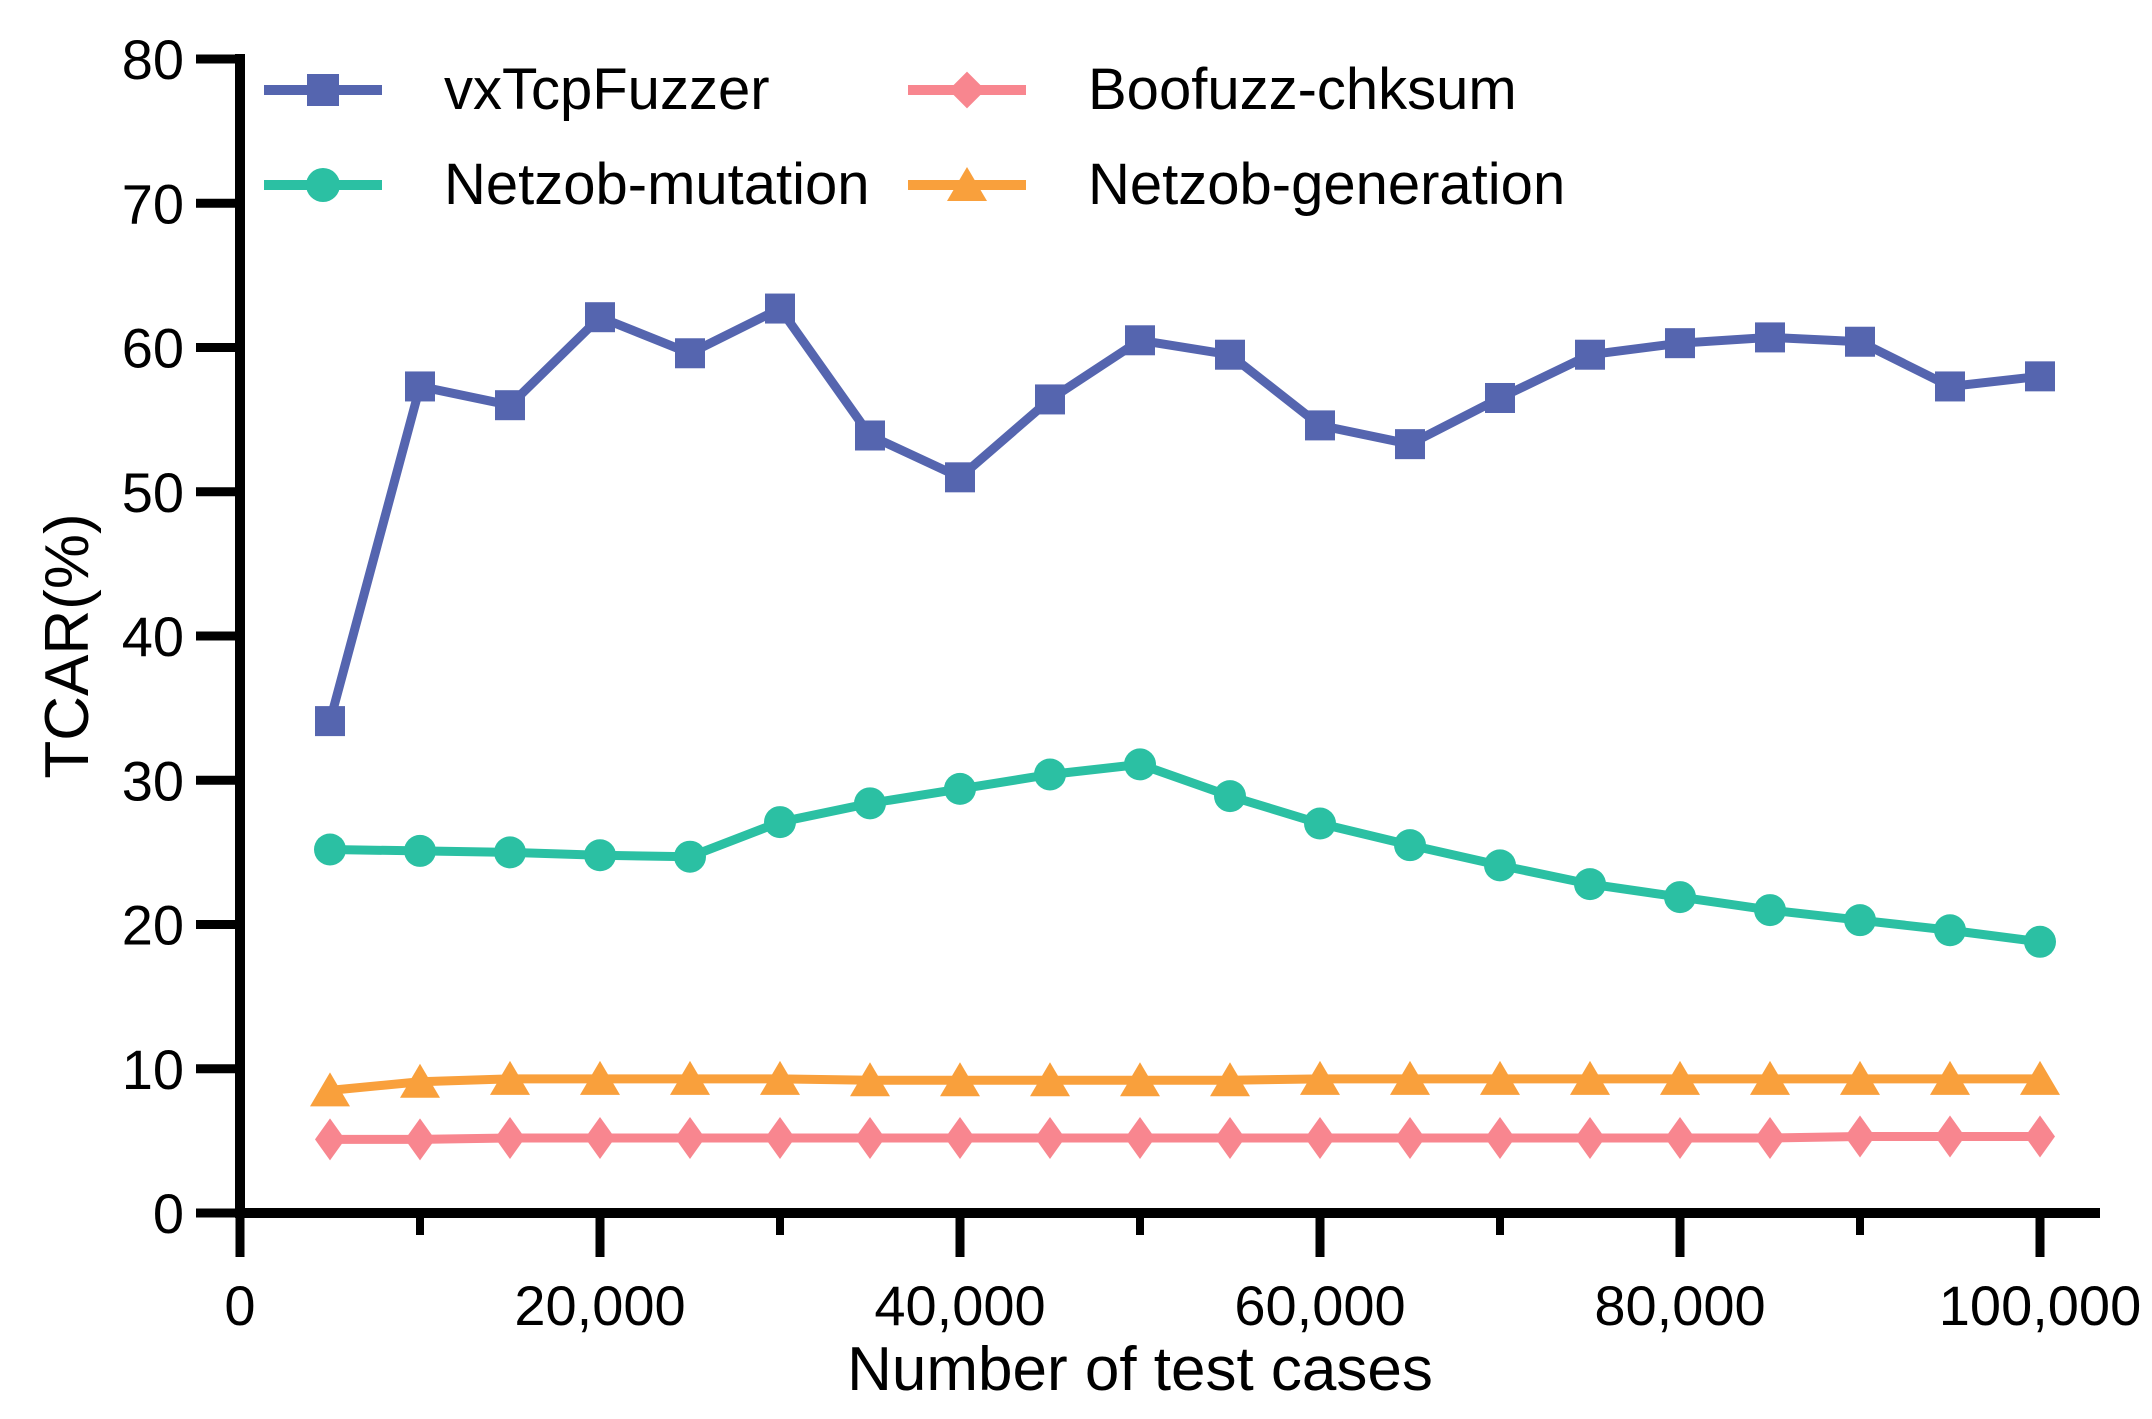  Describe the element at coordinates (1679, 1305) in the screenshot. I see `x-tick-label: 80,000` at that location.